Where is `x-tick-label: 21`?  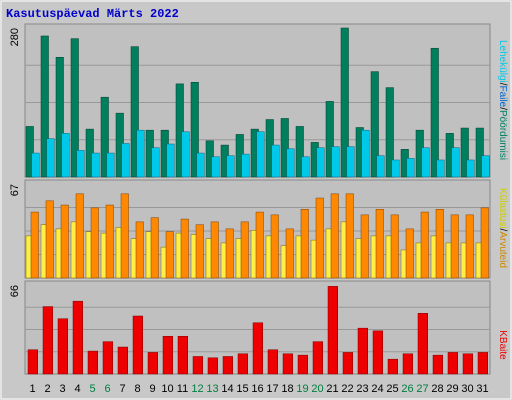 x-tick-label: 21 is located at coordinates (332, 389).